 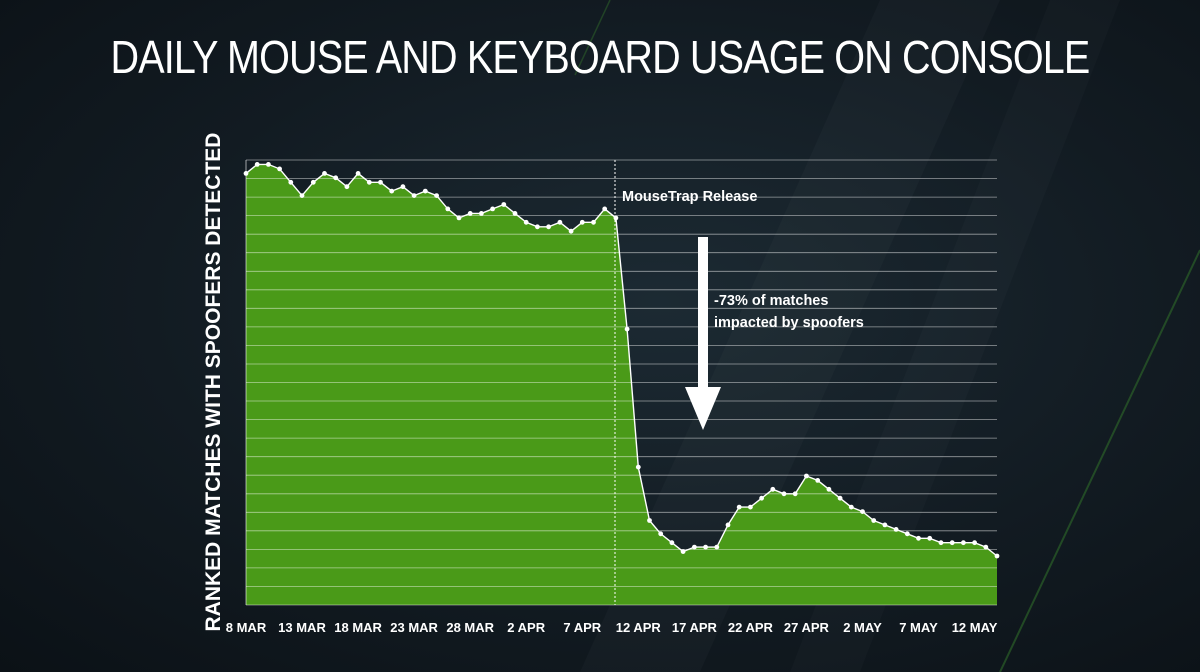 What do you see at coordinates (703, 408) in the screenshot?
I see `down-arrow-head` at bounding box center [703, 408].